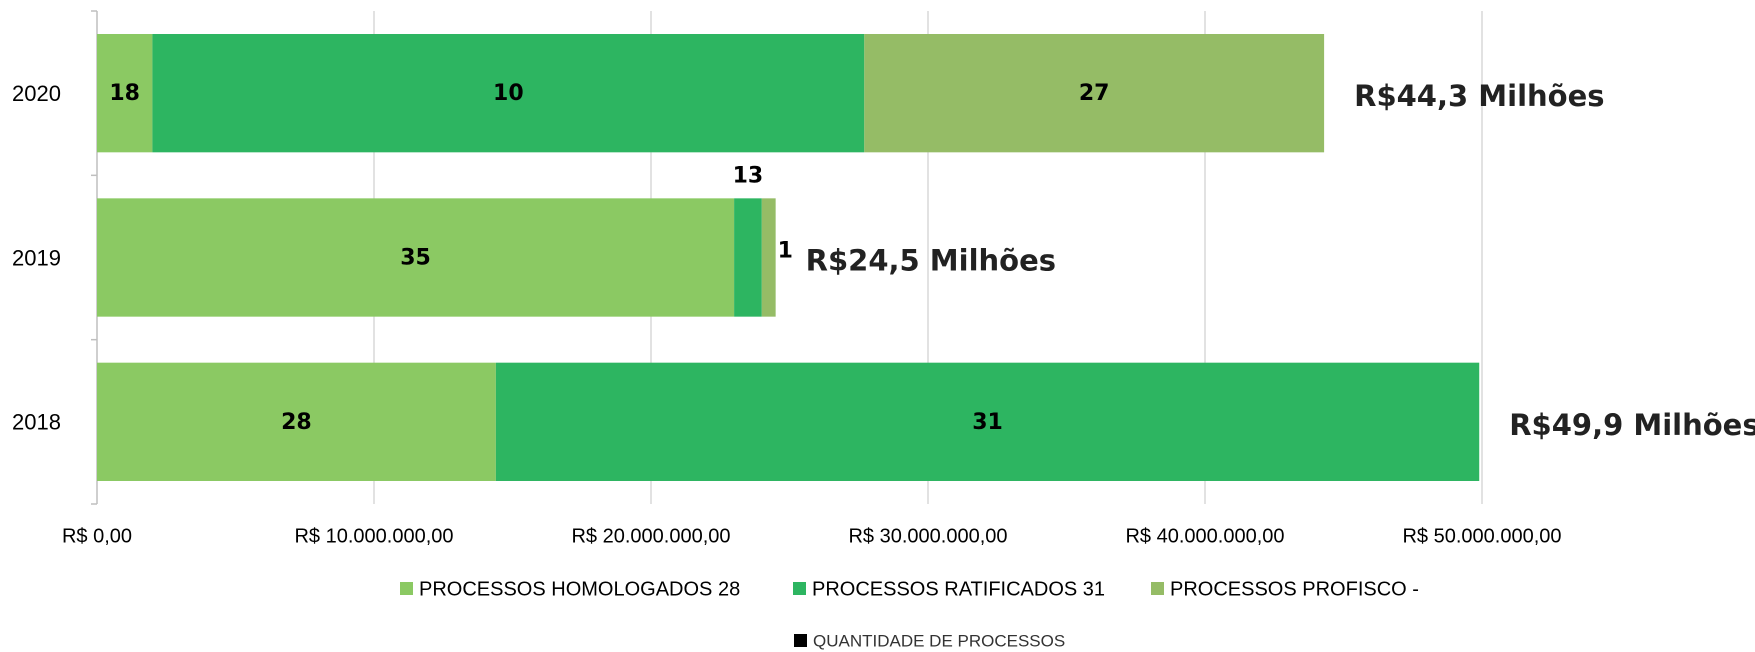 Image resolution: width=1755 pixels, height=652 pixels. What do you see at coordinates (650, 536) in the screenshot?
I see `x-tick-label: R$ 20.000.000,00` at bounding box center [650, 536].